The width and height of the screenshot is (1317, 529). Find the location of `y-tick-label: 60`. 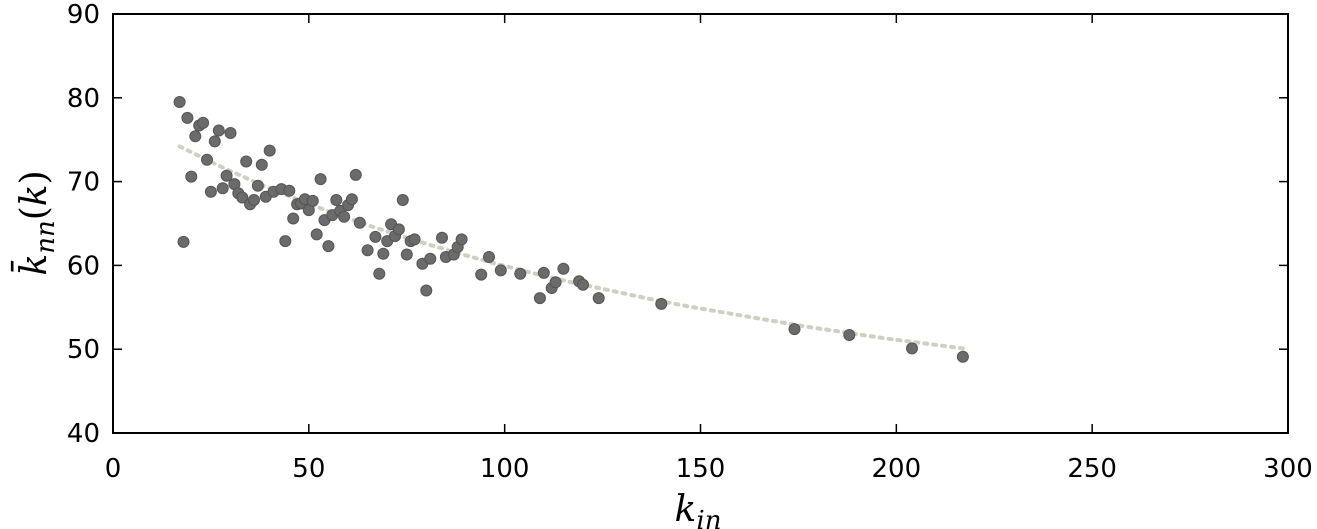

y-tick-label: 60 is located at coordinates (83, 266).